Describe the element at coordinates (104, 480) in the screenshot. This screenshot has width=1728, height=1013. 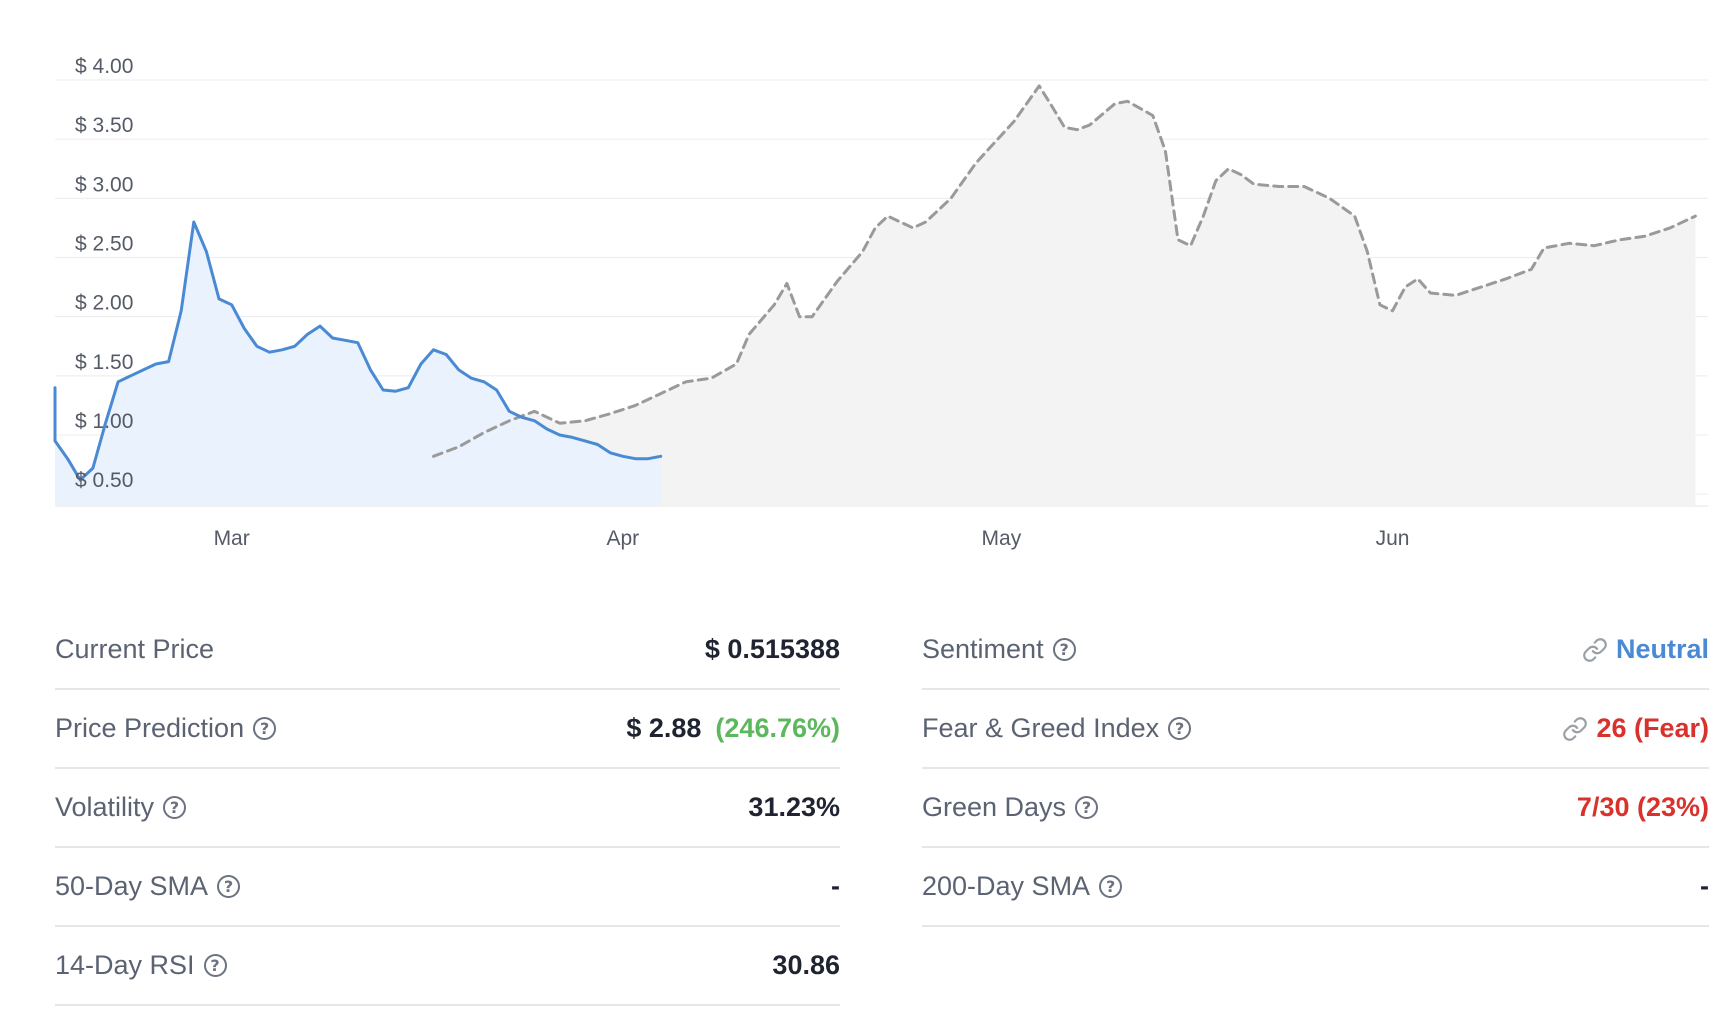
I see `y-tick-label: $ 0.50` at that location.